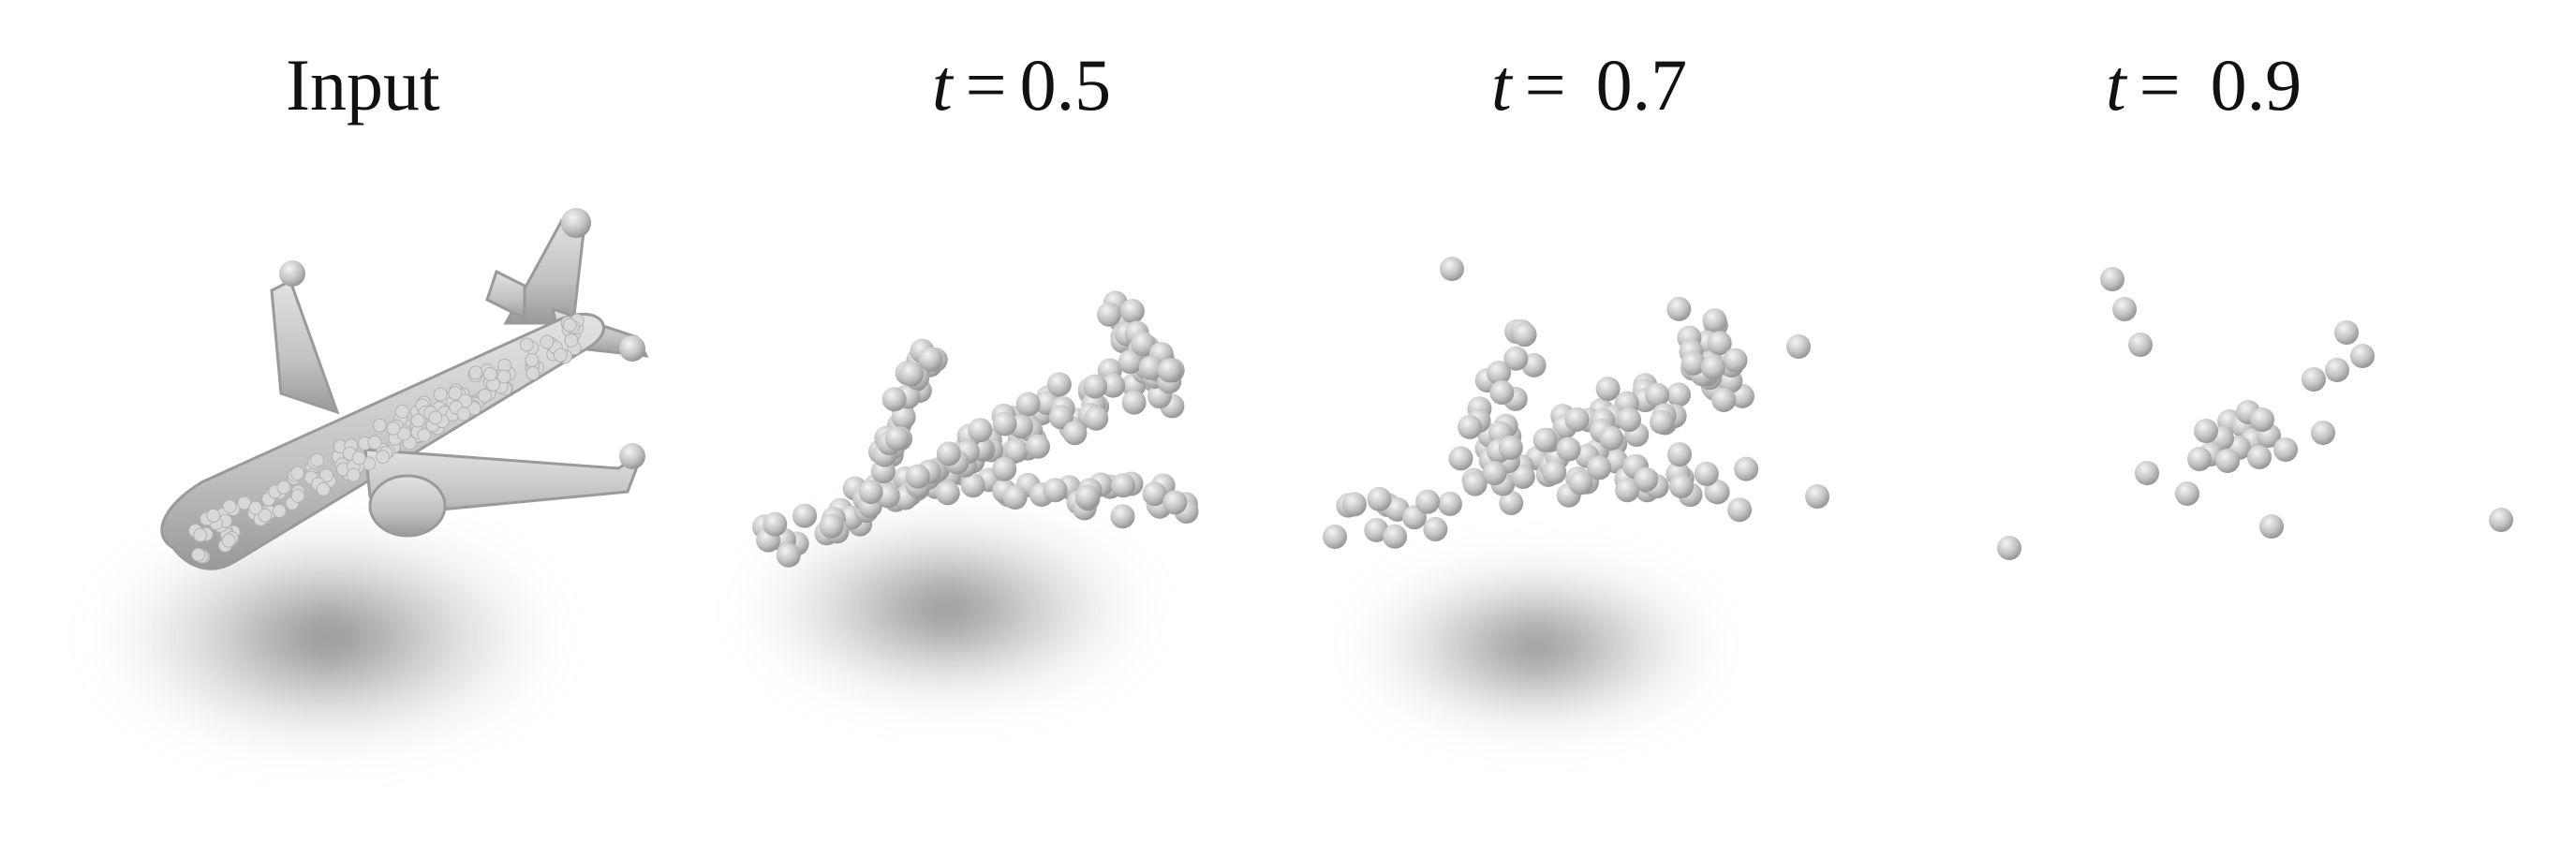  What do you see at coordinates (1065, 85) in the screenshot?
I see `label-value: 0.5` at bounding box center [1065, 85].